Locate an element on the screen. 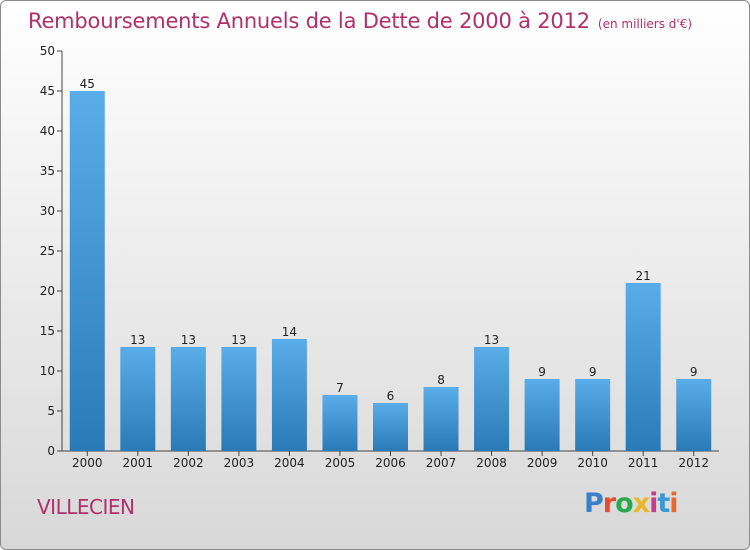 This screenshot has width=750, height=550. chart-subtitle: (en milliers d'€) is located at coordinates (645, 24).